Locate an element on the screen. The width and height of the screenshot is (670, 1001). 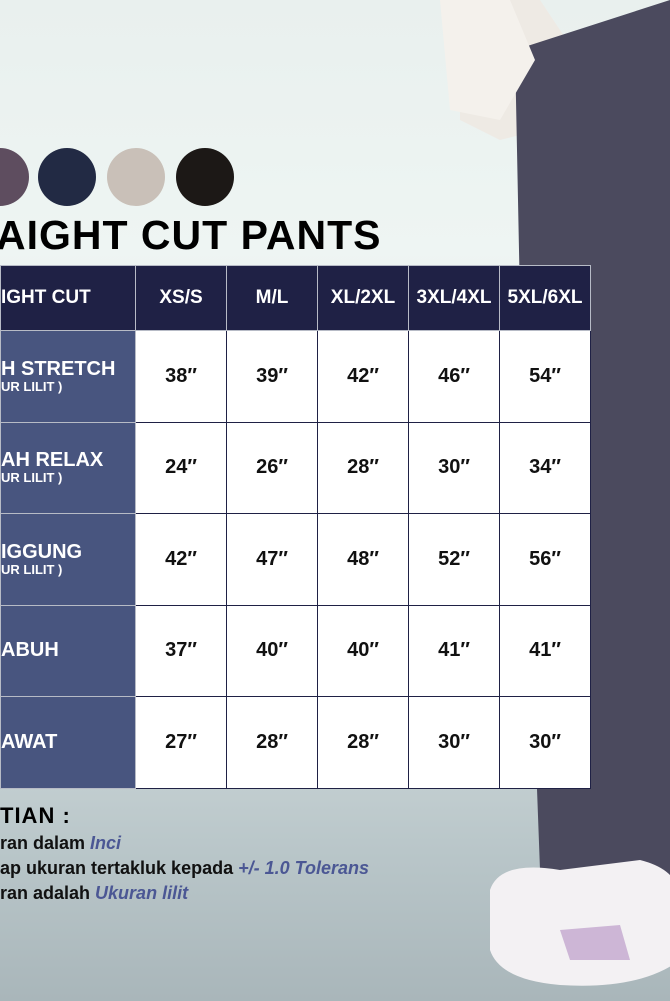
header-cell: XS/S is located at coordinates (181, 298).